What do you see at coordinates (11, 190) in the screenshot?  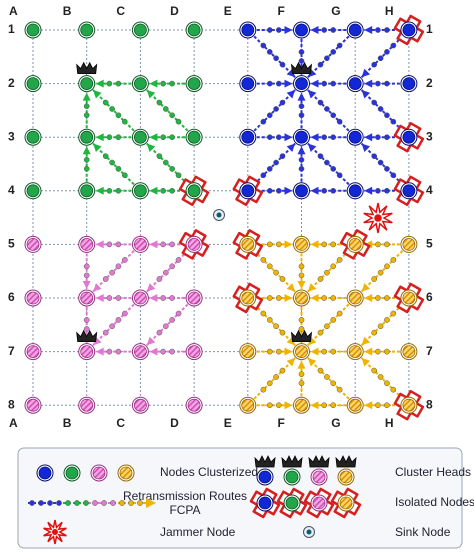 I see `row-label: 4` at bounding box center [11, 190].